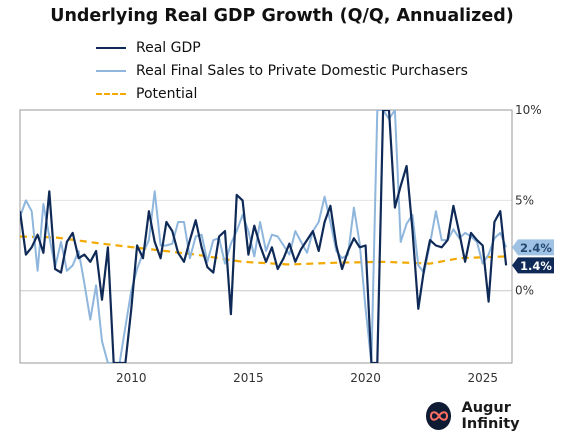 The image size is (564, 444). Describe the element at coordinates (111, 93) in the screenshot. I see `legend-swatch-potential` at that location.